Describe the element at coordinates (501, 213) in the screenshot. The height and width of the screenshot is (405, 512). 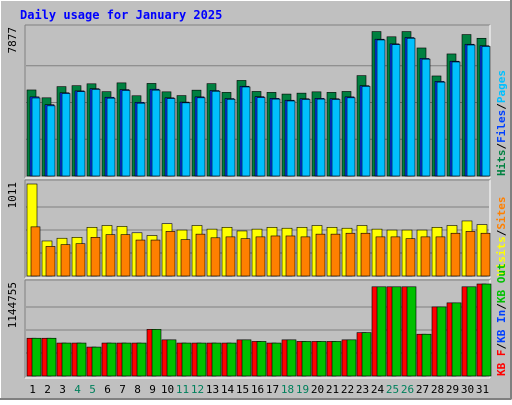
I see `legend-item: Sites` at that location.